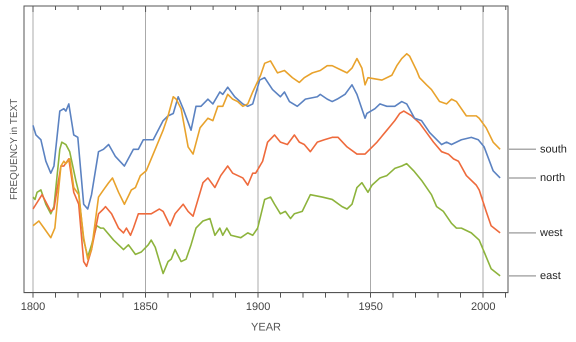  I want to click on x-tick-label: 2000, so click(483, 307).